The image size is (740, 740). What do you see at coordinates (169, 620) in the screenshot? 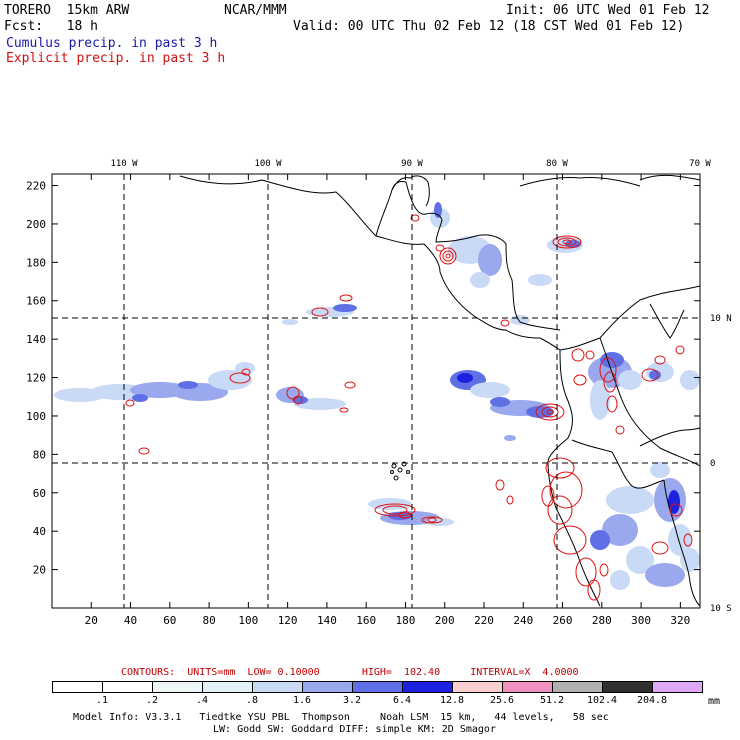
I see `x-tick-label: 60` at bounding box center [169, 620].